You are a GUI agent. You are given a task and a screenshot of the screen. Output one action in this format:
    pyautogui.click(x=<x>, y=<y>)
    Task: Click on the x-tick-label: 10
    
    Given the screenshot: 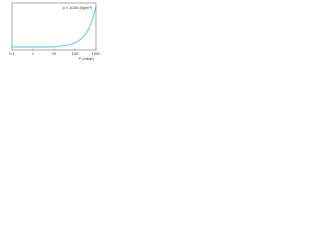 What is the action you would take?
    pyautogui.click(x=54, y=53)
    